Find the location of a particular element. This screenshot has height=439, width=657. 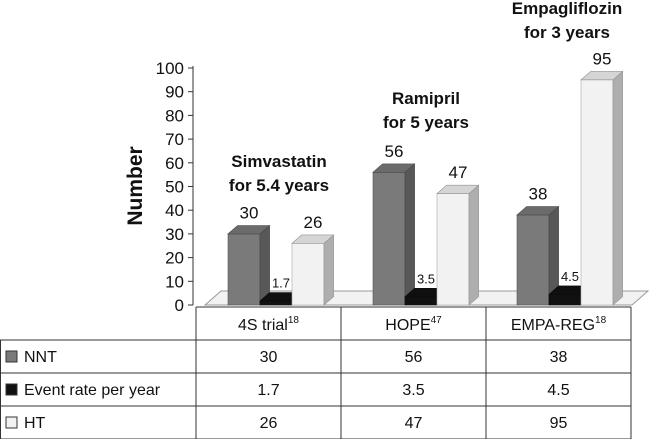

table-row: NNT 30 56 38 is located at coordinates (286, 357).